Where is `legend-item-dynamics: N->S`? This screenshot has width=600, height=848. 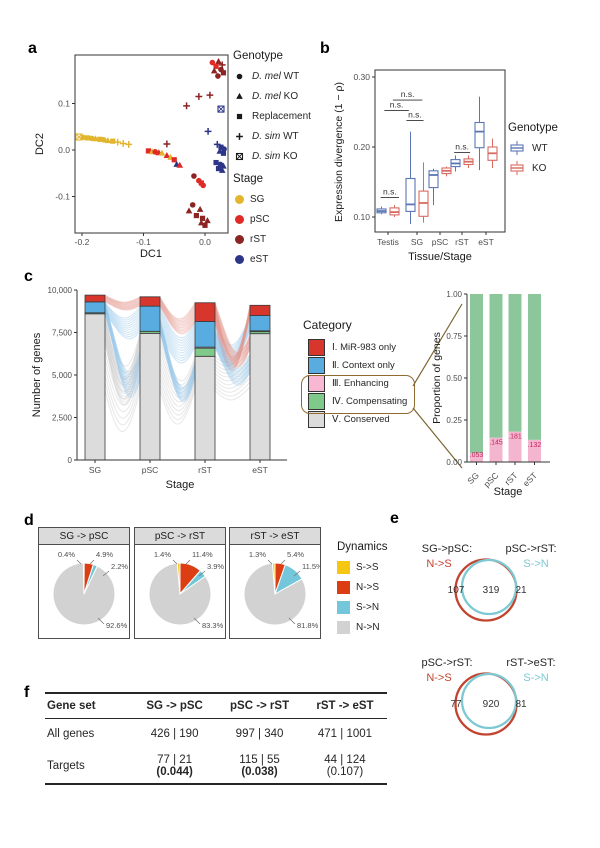
legend-item-dynamics: N->S is located at coordinates (372, 587).